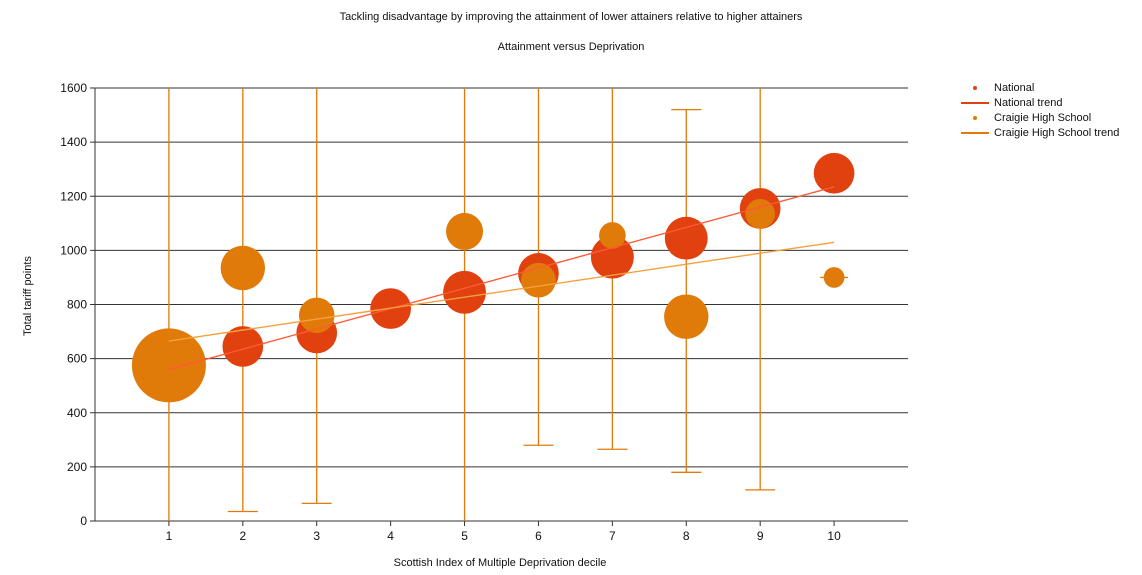 This screenshot has height=575, width=1142. What do you see at coordinates (686, 536) in the screenshot?
I see `x-tick-label: 8` at bounding box center [686, 536].